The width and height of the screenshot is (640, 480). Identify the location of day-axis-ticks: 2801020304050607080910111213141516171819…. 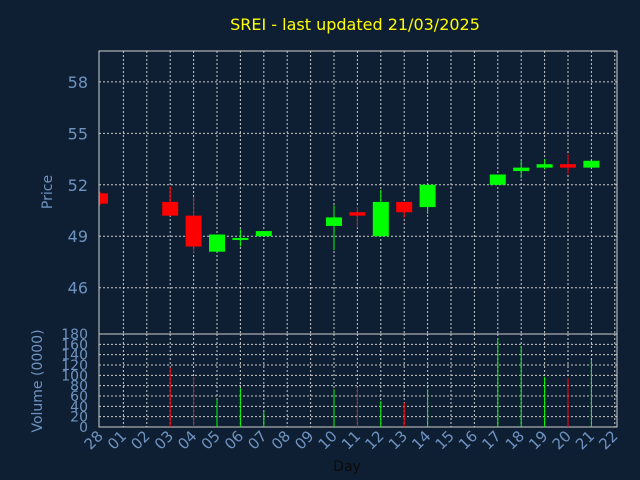
(351, 440).